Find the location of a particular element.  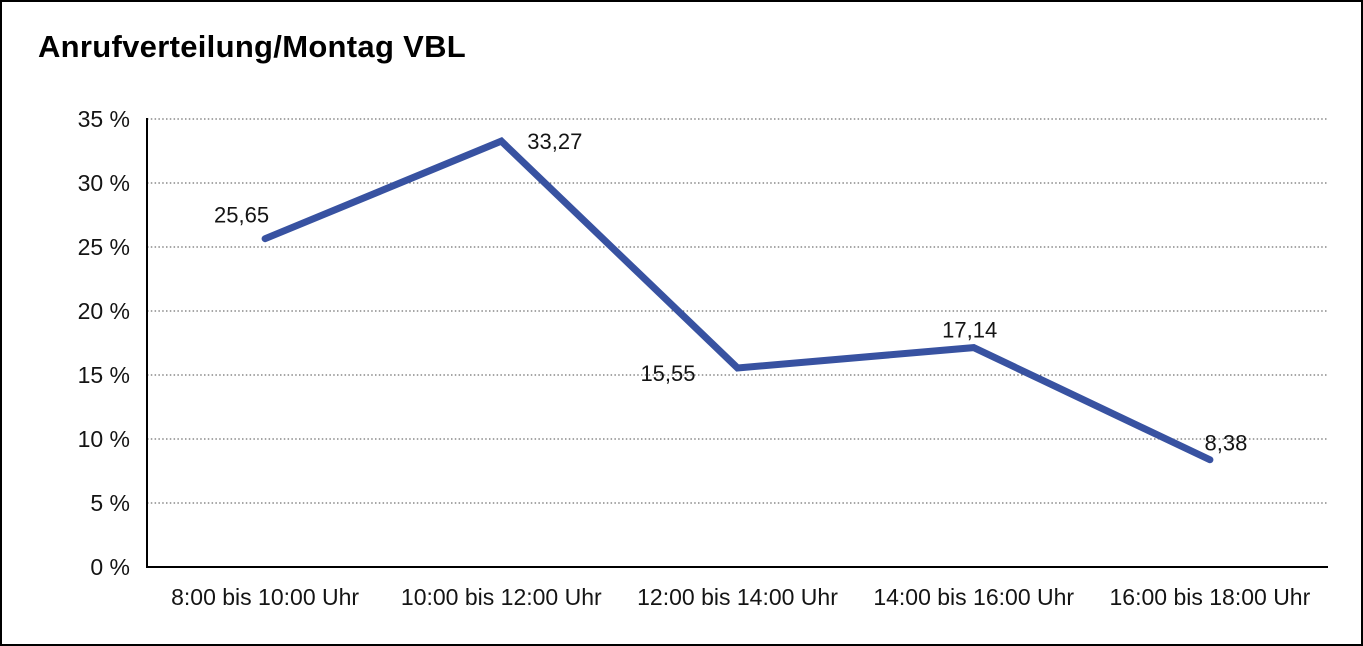

y-tick-label: 5 % is located at coordinates (110, 503).